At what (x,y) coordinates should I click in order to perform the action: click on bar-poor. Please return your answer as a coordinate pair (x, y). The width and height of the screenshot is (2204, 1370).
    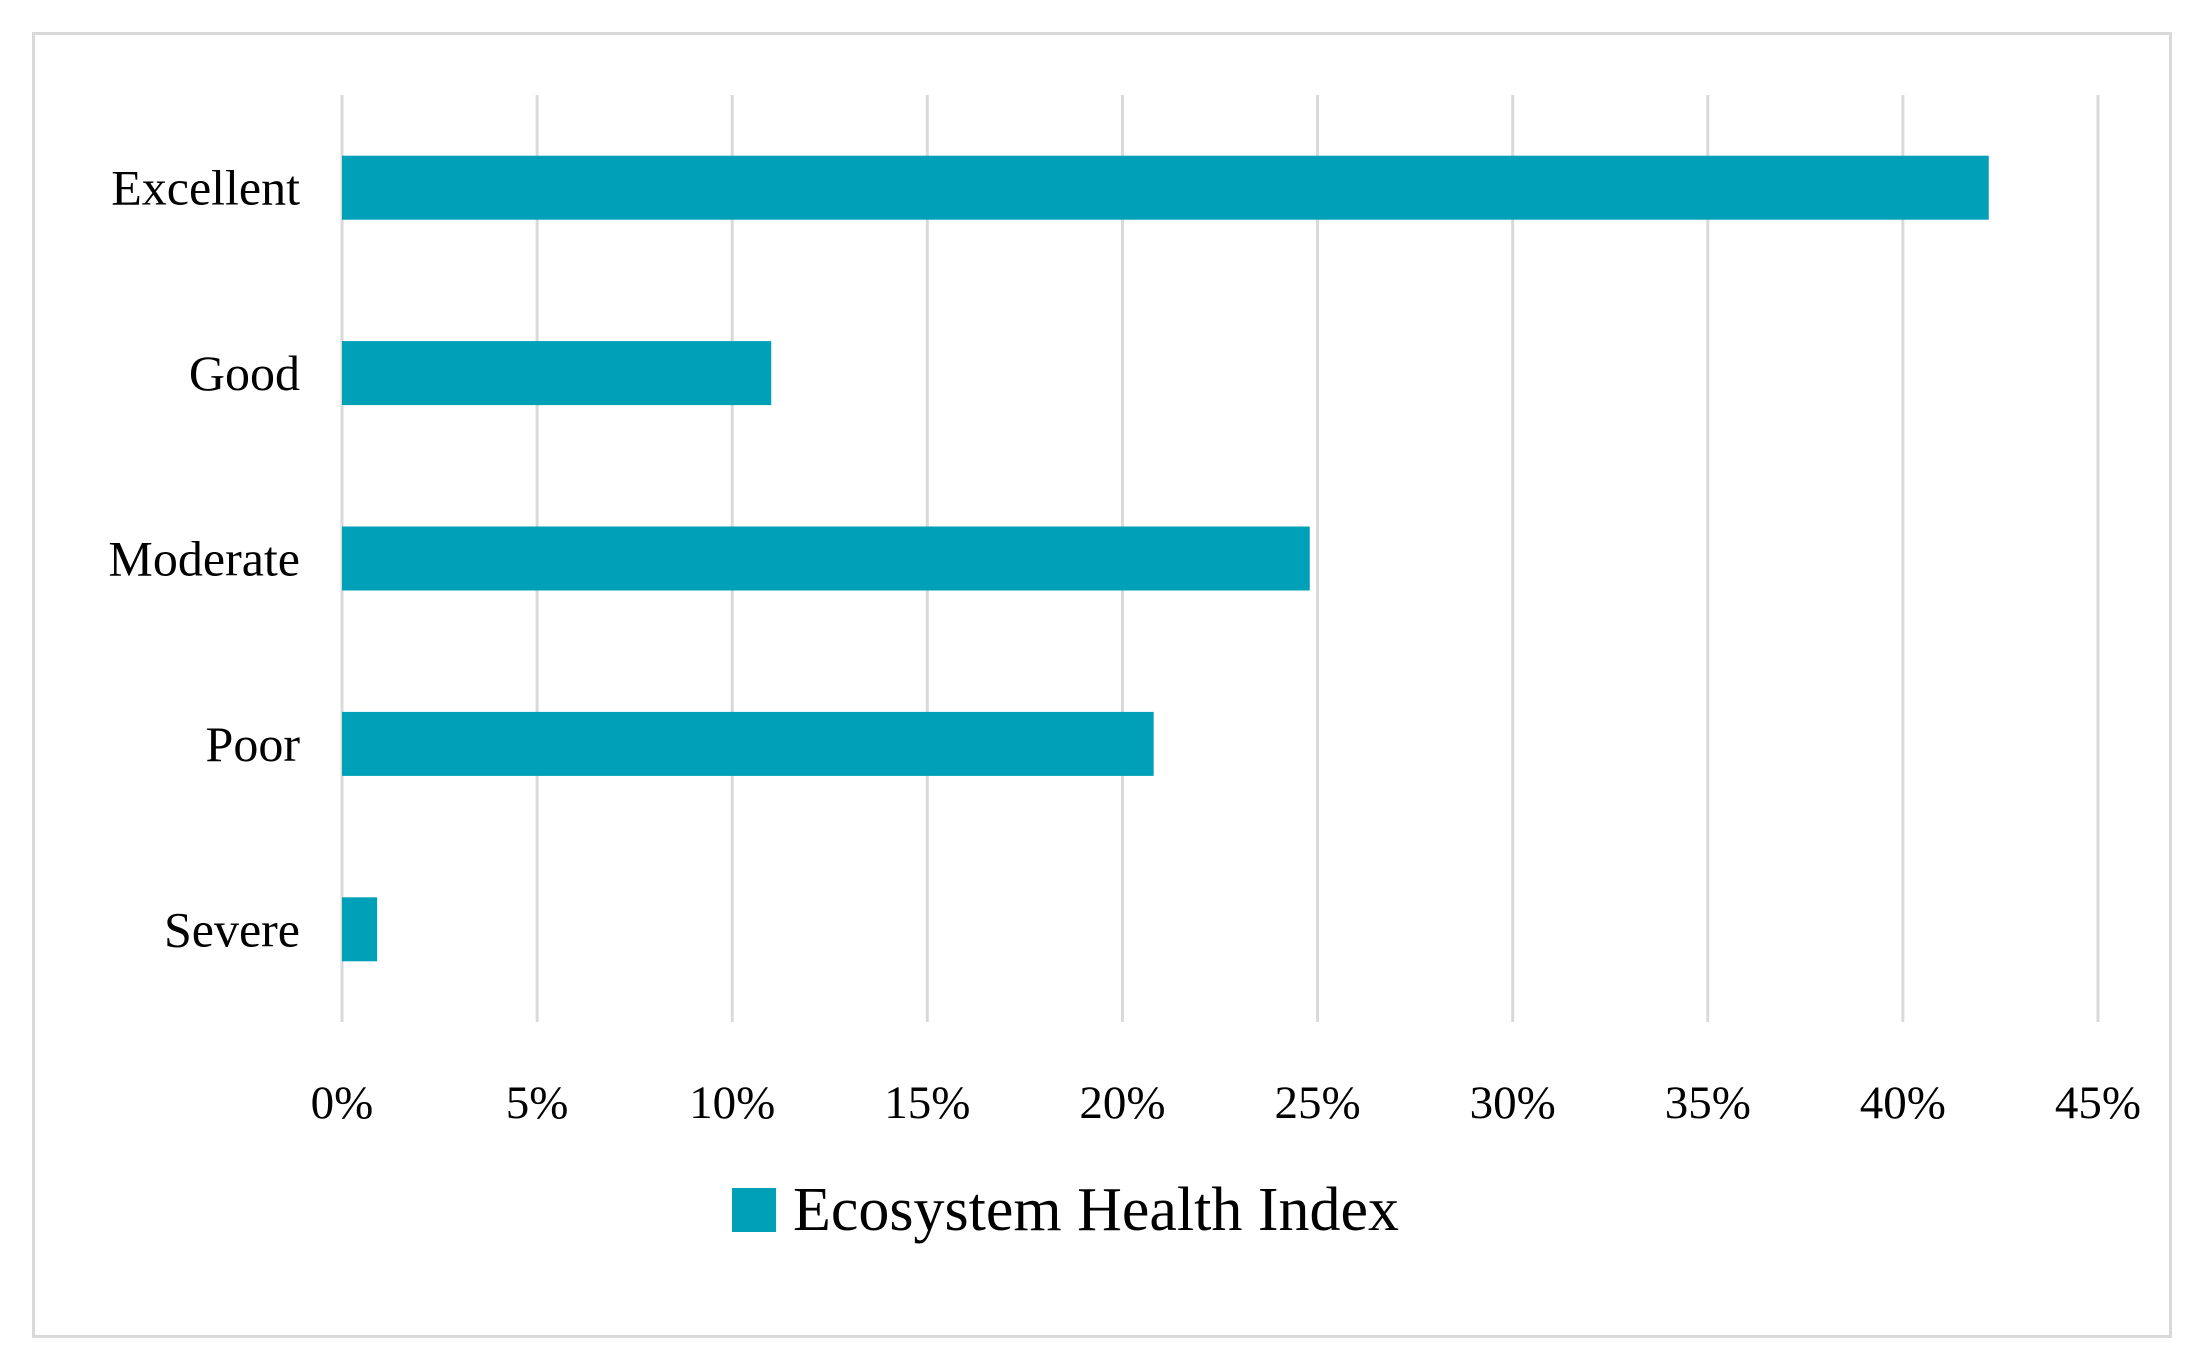
    Looking at the image, I should click on (748, 743).